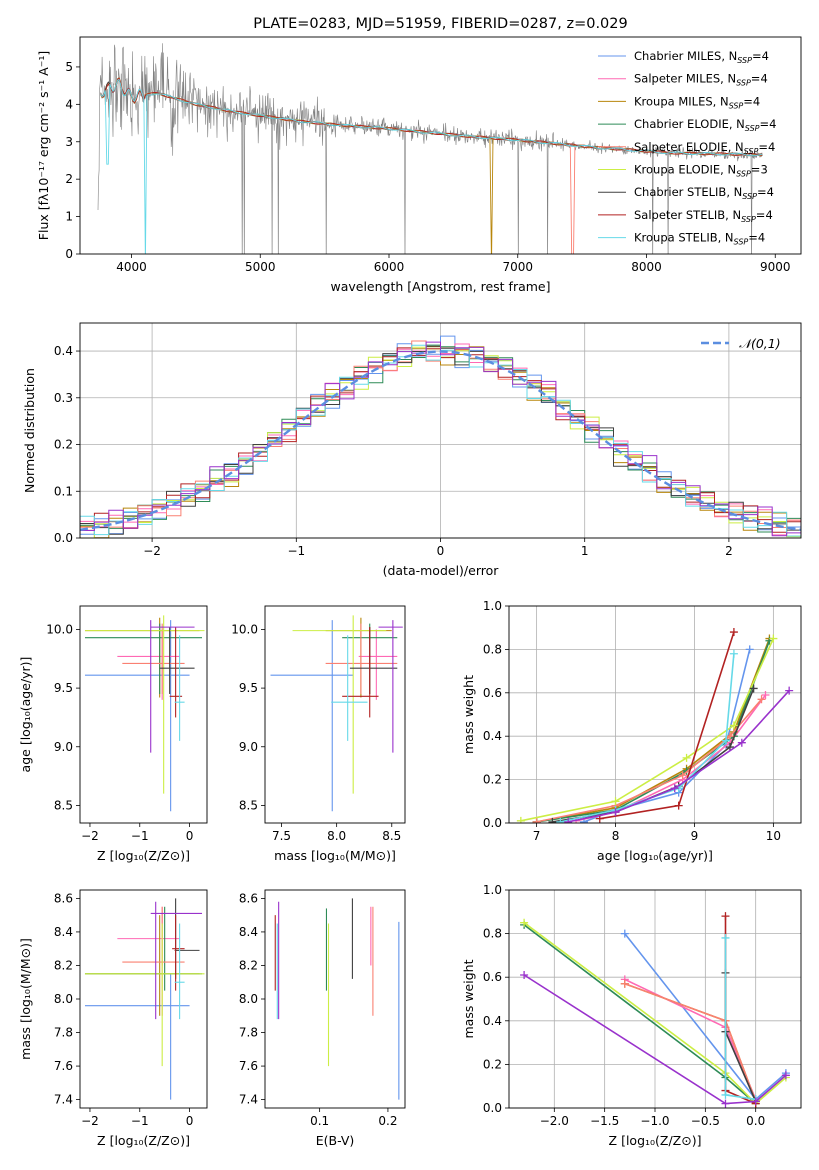  I want to click on legend-label: Kroupa STELIB, NSSP=4, so click(699, 239).